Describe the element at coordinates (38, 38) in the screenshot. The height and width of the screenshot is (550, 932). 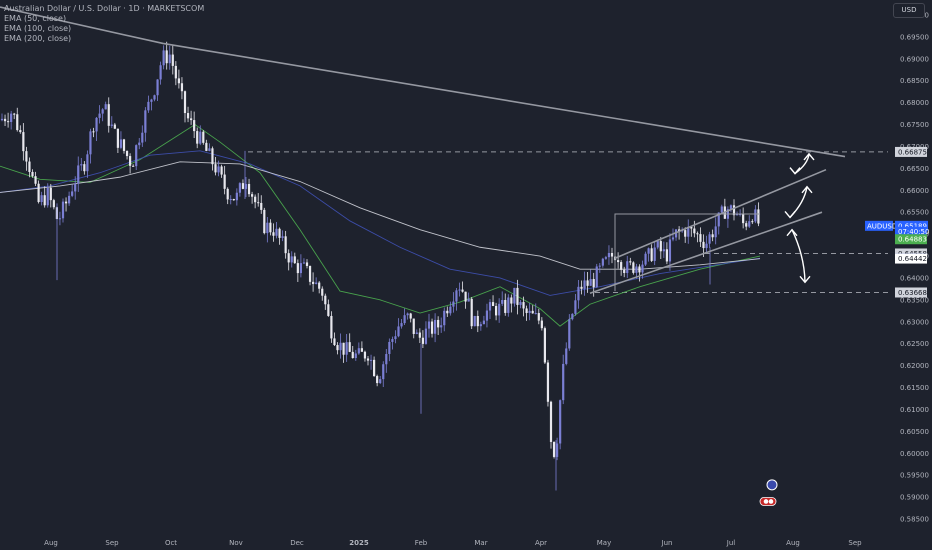
I see `legend-ema-200: EMA (200, close)` at that location.